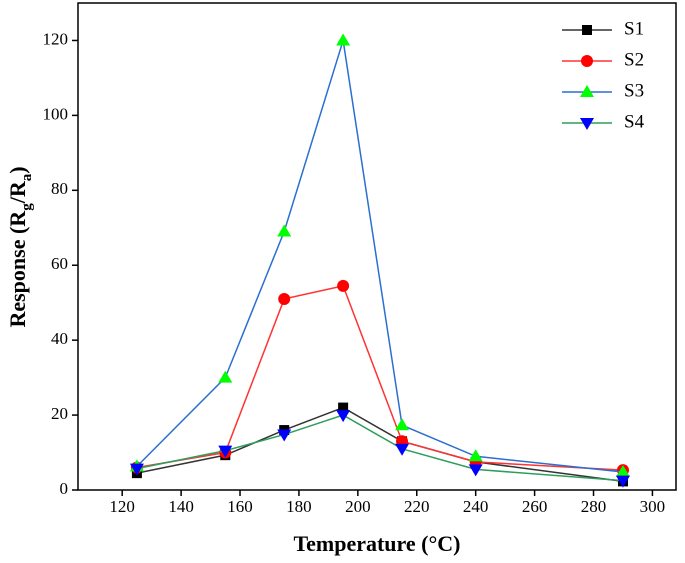 The image size is (685, 563). Describe the element at coordinates (634, 28) in the screenshot. I see `legend-label: S1` at that location.